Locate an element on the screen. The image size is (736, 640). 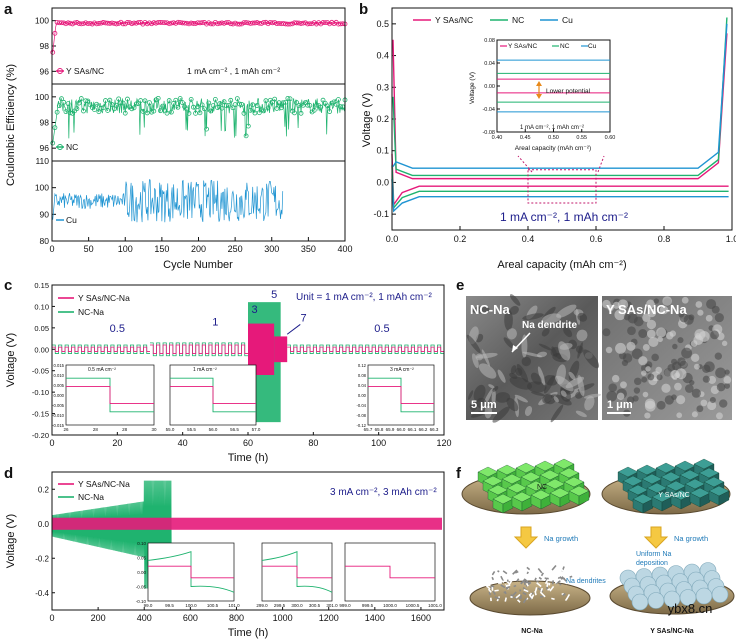
panel-c-inset-ysas is located at coordinates (213, 395).